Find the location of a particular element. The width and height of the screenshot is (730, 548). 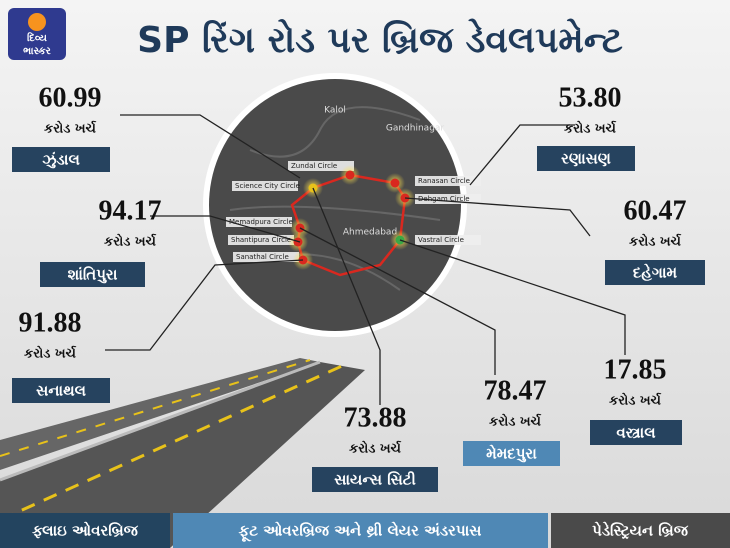

road-rail is located at coordinates (160, 421).